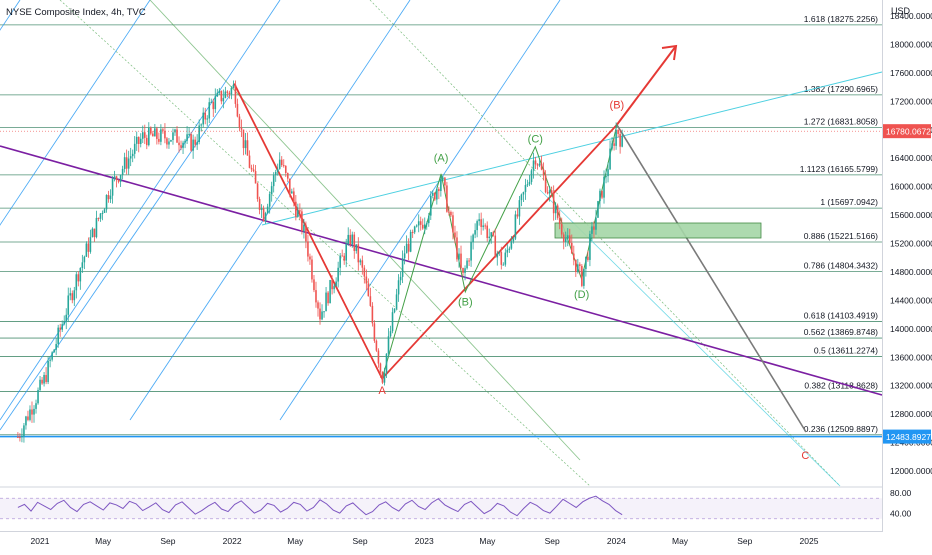  I want to click on fib-level-label: 1 (15697.0942), so click(849, 202).